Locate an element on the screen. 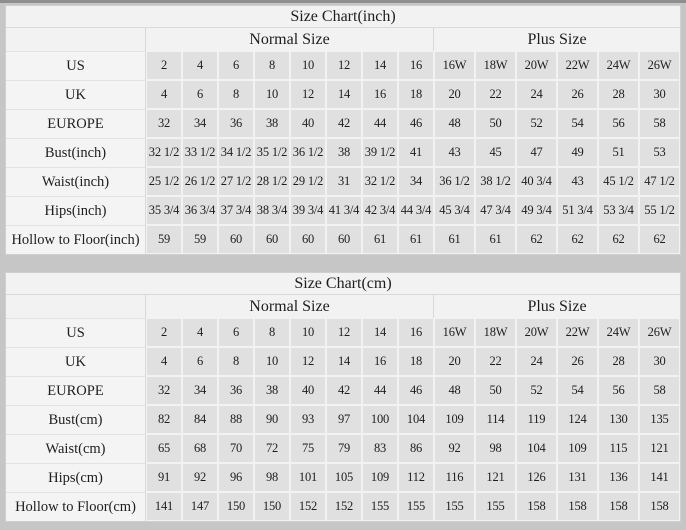 The image size is (686, 530). row-label: Hips(inch) is located at coordinates (76, 210).